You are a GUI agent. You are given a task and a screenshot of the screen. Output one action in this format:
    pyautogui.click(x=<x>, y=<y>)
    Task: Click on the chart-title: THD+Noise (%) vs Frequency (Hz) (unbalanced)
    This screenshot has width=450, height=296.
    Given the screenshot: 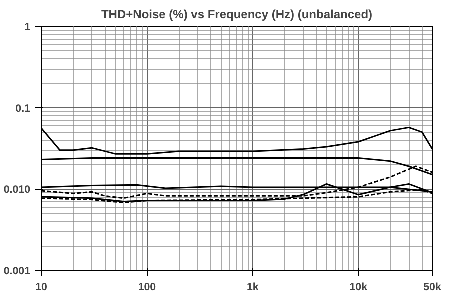 What is the action you would take?
    pyautogui.click(x=237, y=15)
    